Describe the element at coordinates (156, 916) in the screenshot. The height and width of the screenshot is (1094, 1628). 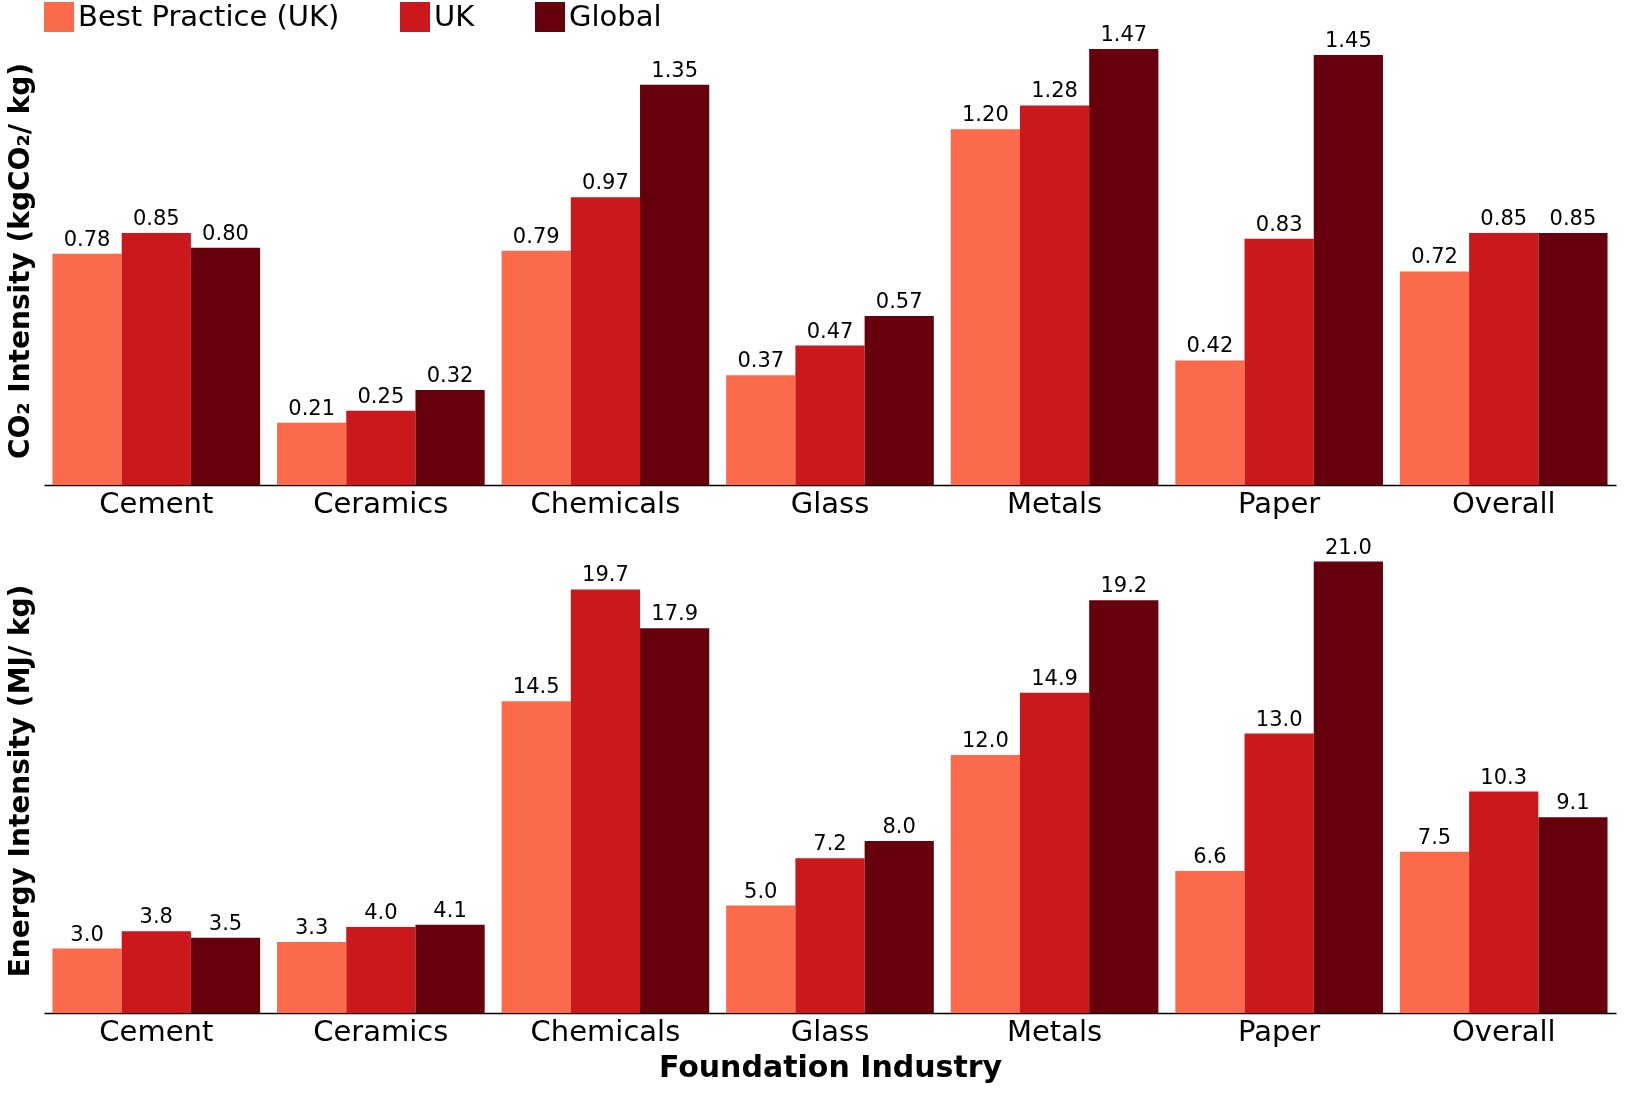
I see `data-label: 3.8` at that location.